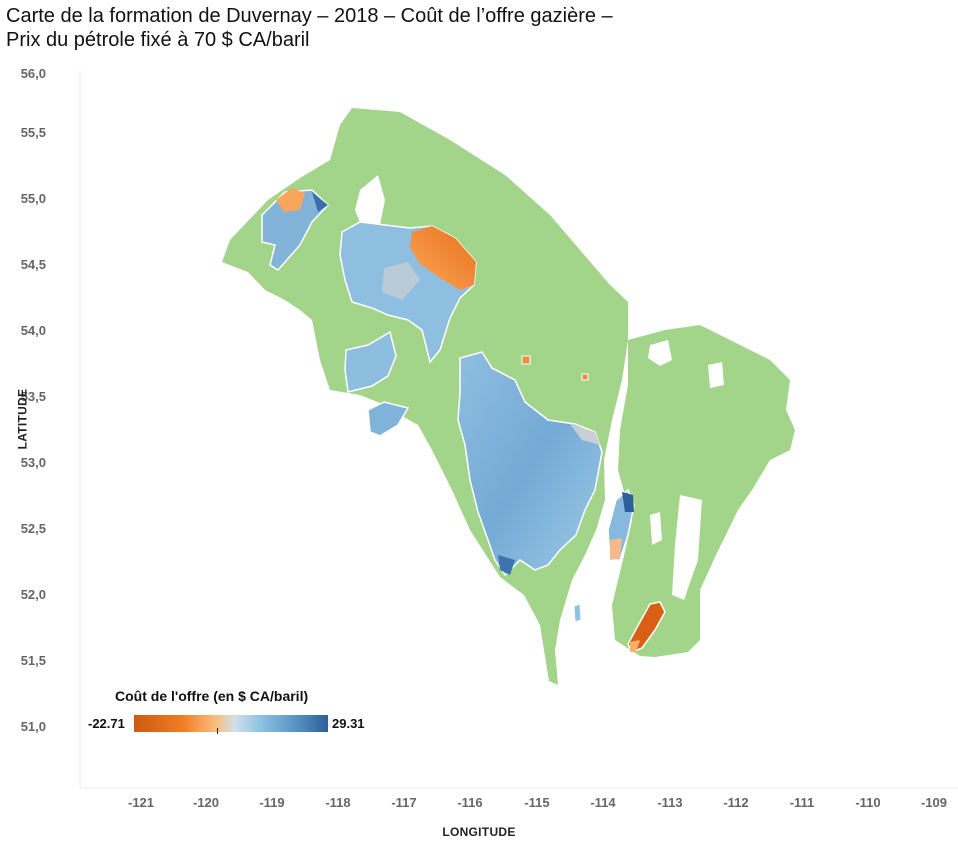  Describe the element at coordinates (33, 198) in the screenshot. I see `y-tick-label: 55,0` at that location.